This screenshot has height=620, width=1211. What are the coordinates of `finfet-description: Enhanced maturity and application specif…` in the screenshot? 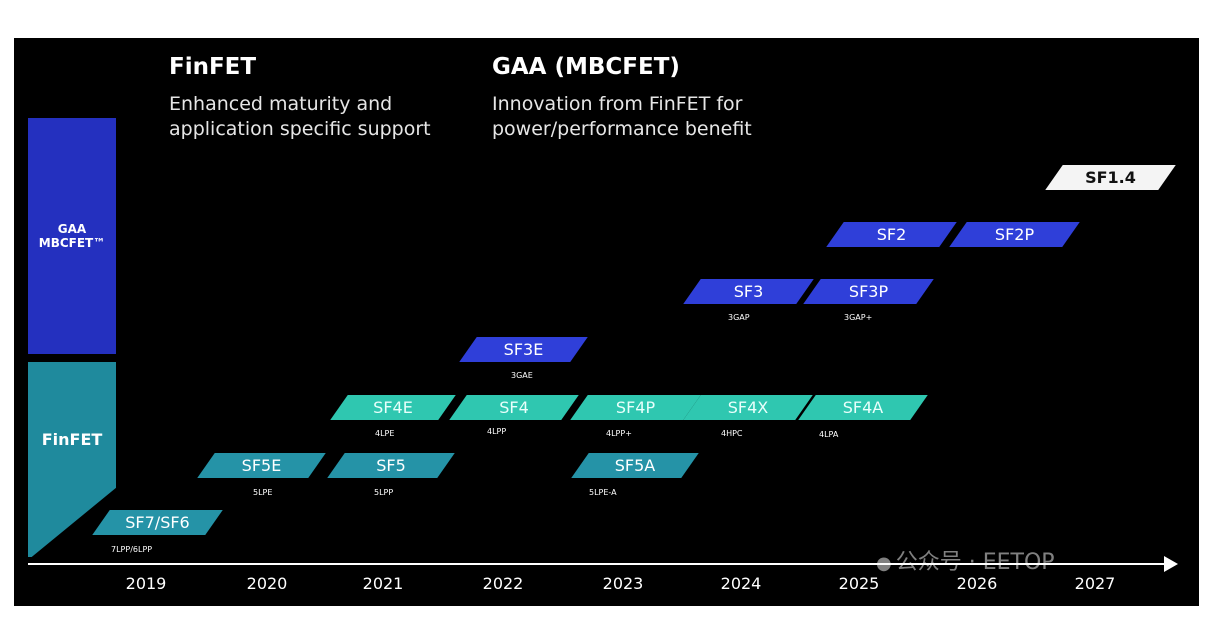 It's located at (329, 117).